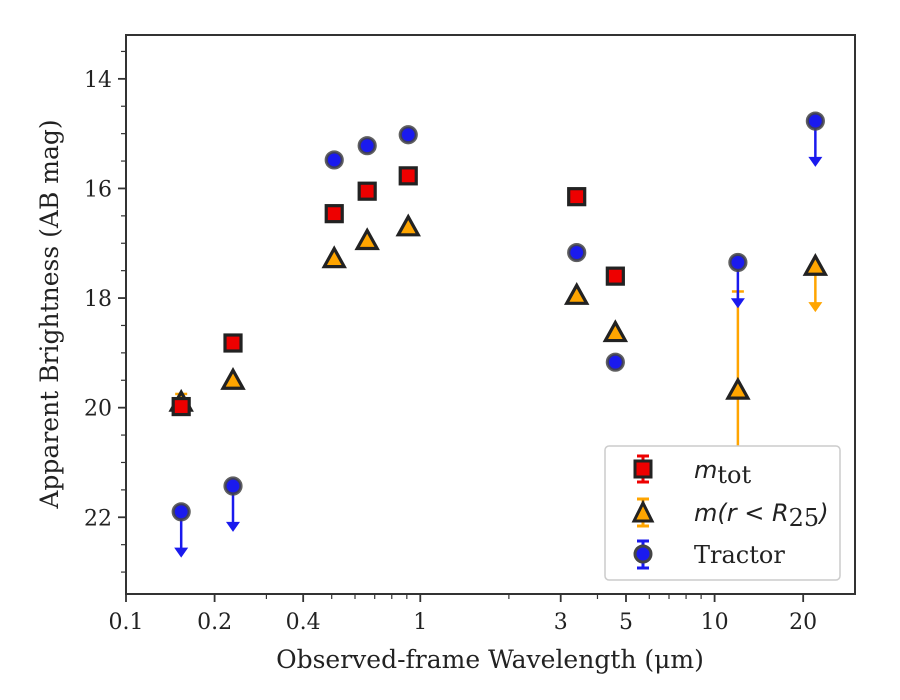 The height and width of the screenshot is (700, 900). What do you see at coordinates (98, 518) in the screenshot?
I see `y-tick-label: 22` at bounding box center [98, 518].